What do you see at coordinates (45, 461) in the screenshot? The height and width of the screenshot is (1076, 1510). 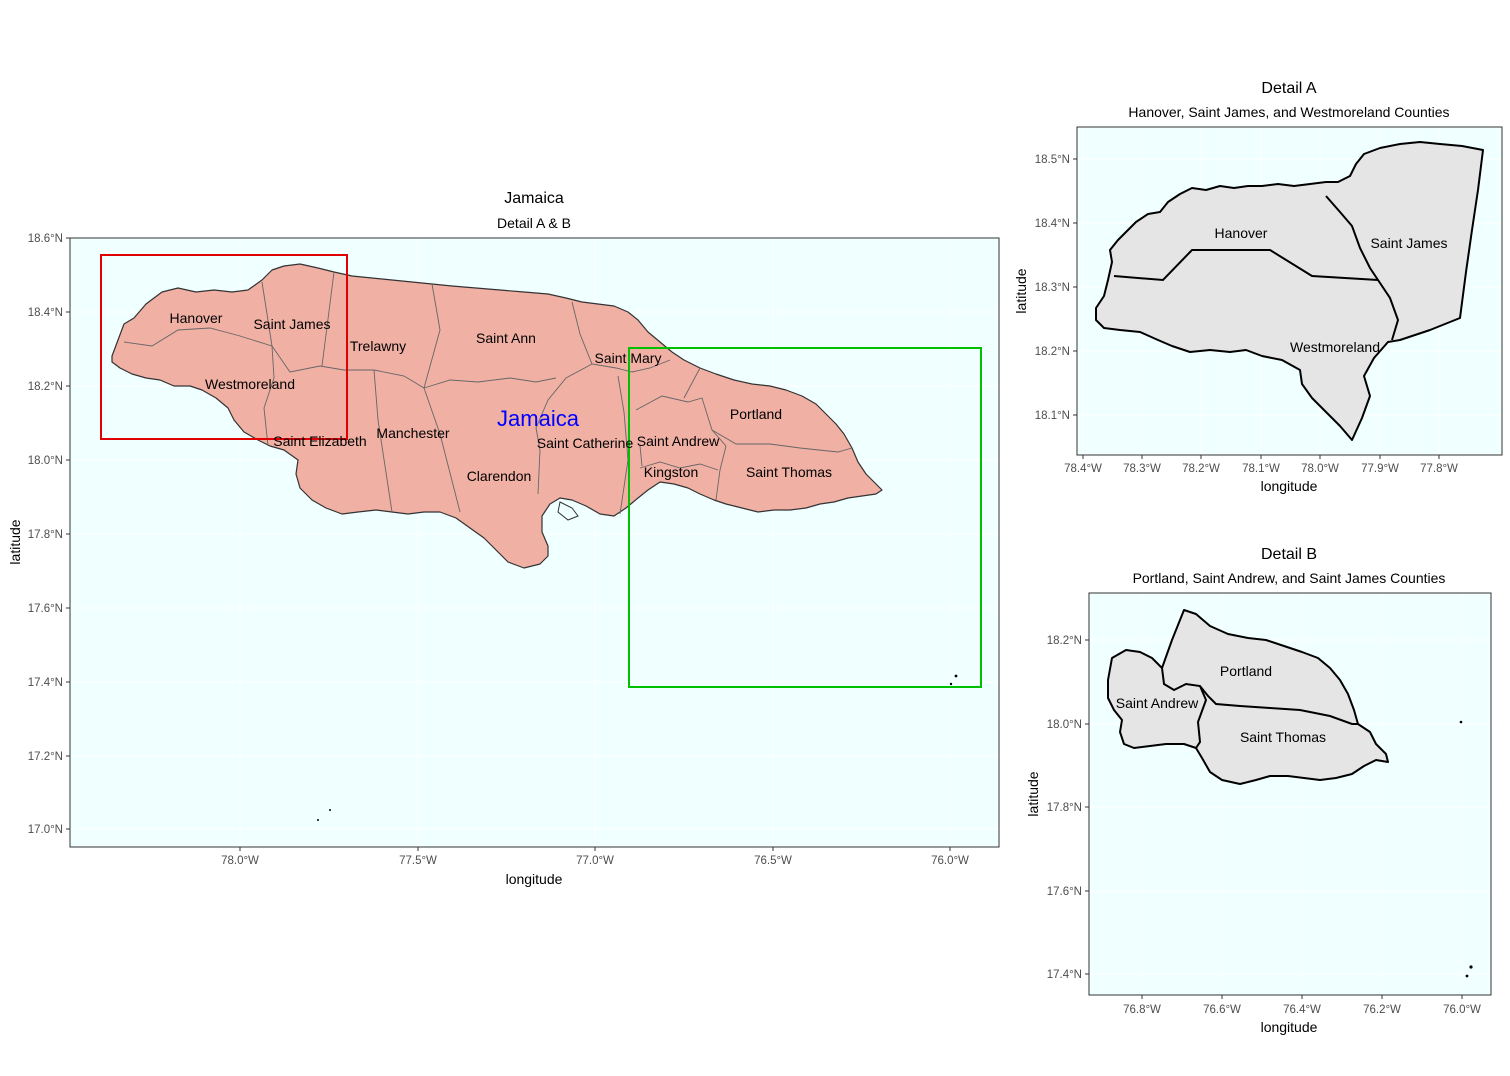 I see `y-tick-label: 18.0°N` at bounding box center [45, 461].